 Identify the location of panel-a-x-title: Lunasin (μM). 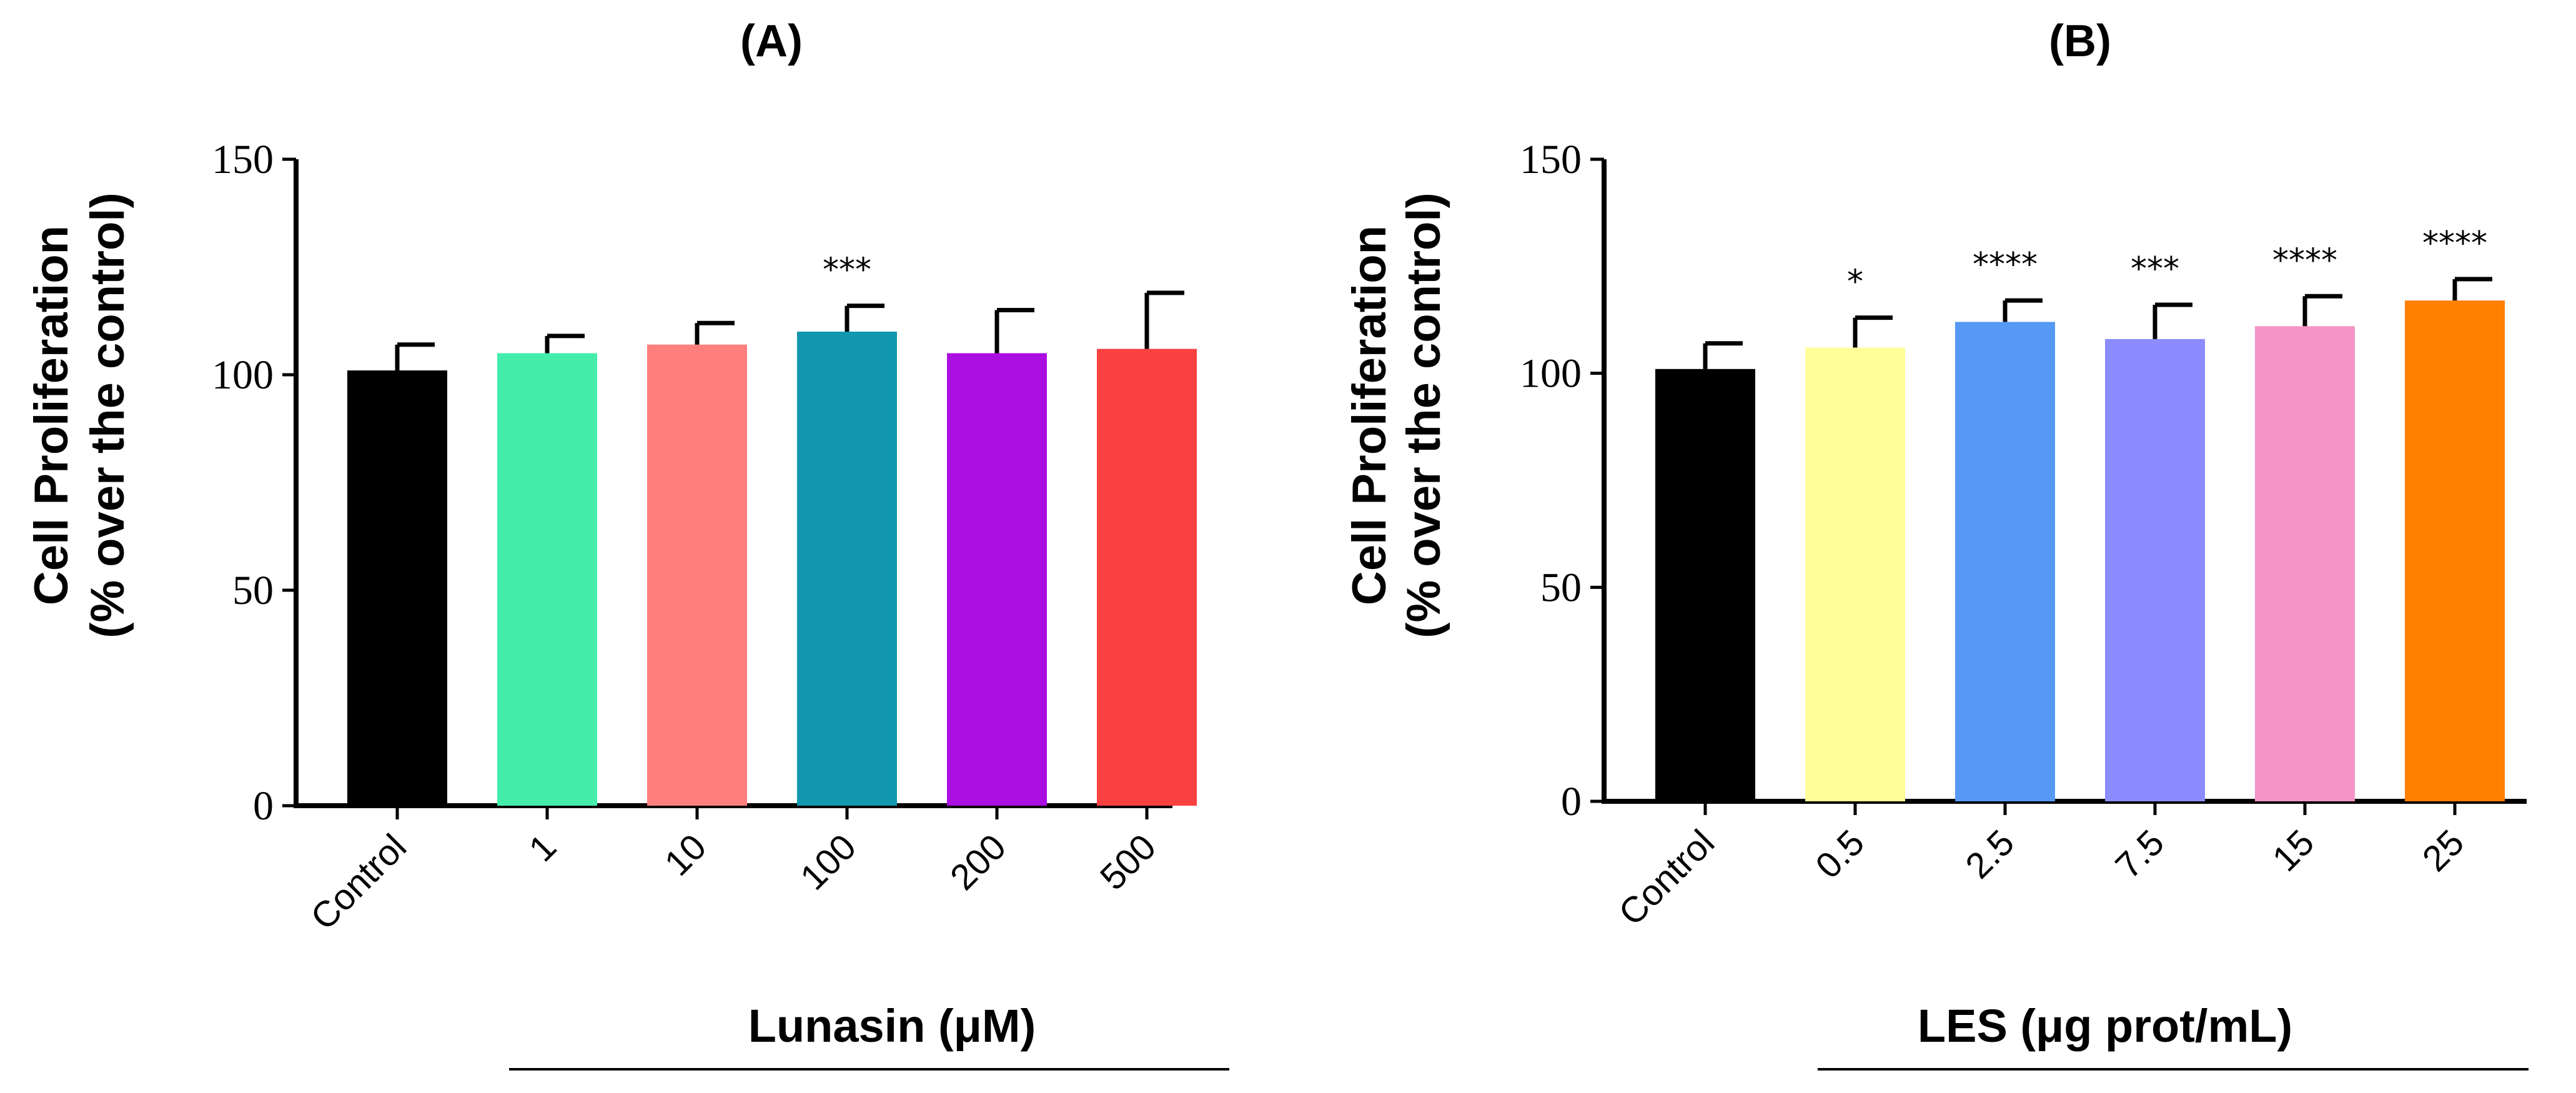
(892, 1026).